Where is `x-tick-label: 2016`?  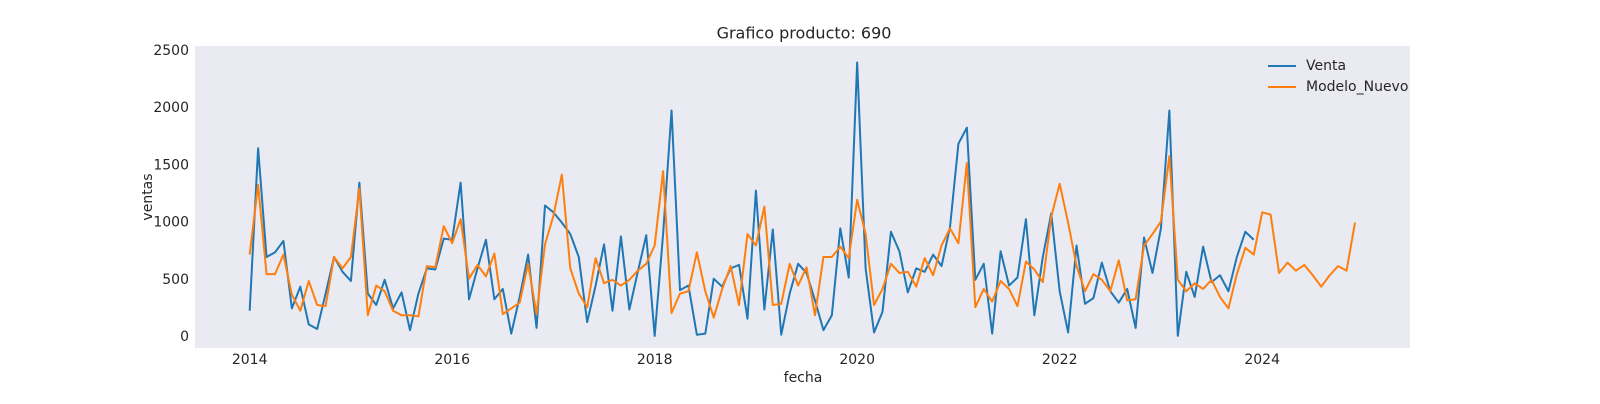
x-tick-label: 2016 is located at coordinates (452, 360).